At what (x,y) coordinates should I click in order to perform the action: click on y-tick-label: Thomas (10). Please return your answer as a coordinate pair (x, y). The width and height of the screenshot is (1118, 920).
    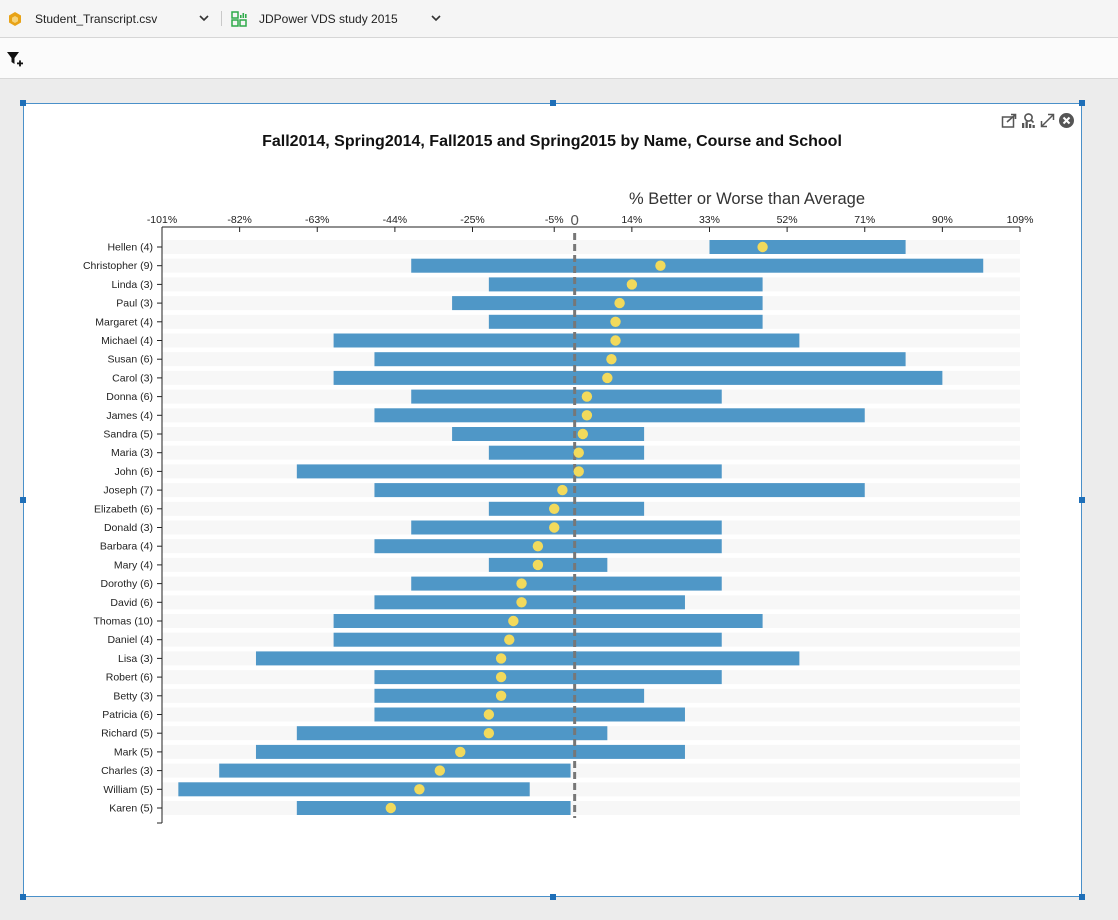
    Looking at the image, I should click on (123, 622).